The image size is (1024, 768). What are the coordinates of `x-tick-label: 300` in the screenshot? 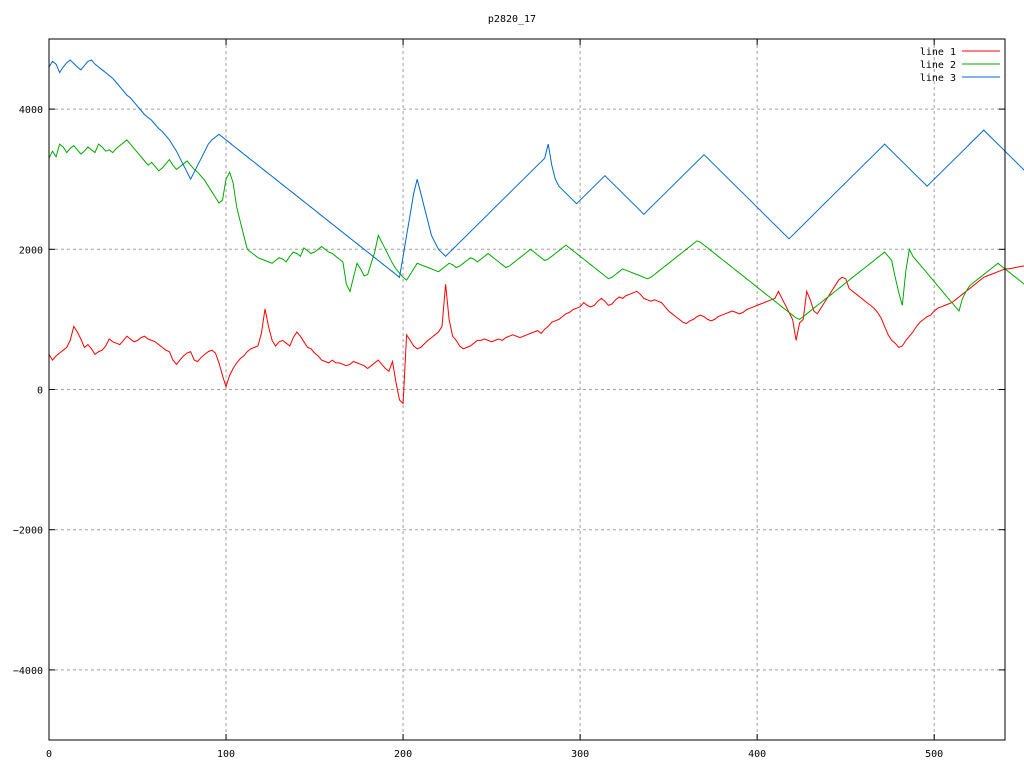 It's located at (580, 754).